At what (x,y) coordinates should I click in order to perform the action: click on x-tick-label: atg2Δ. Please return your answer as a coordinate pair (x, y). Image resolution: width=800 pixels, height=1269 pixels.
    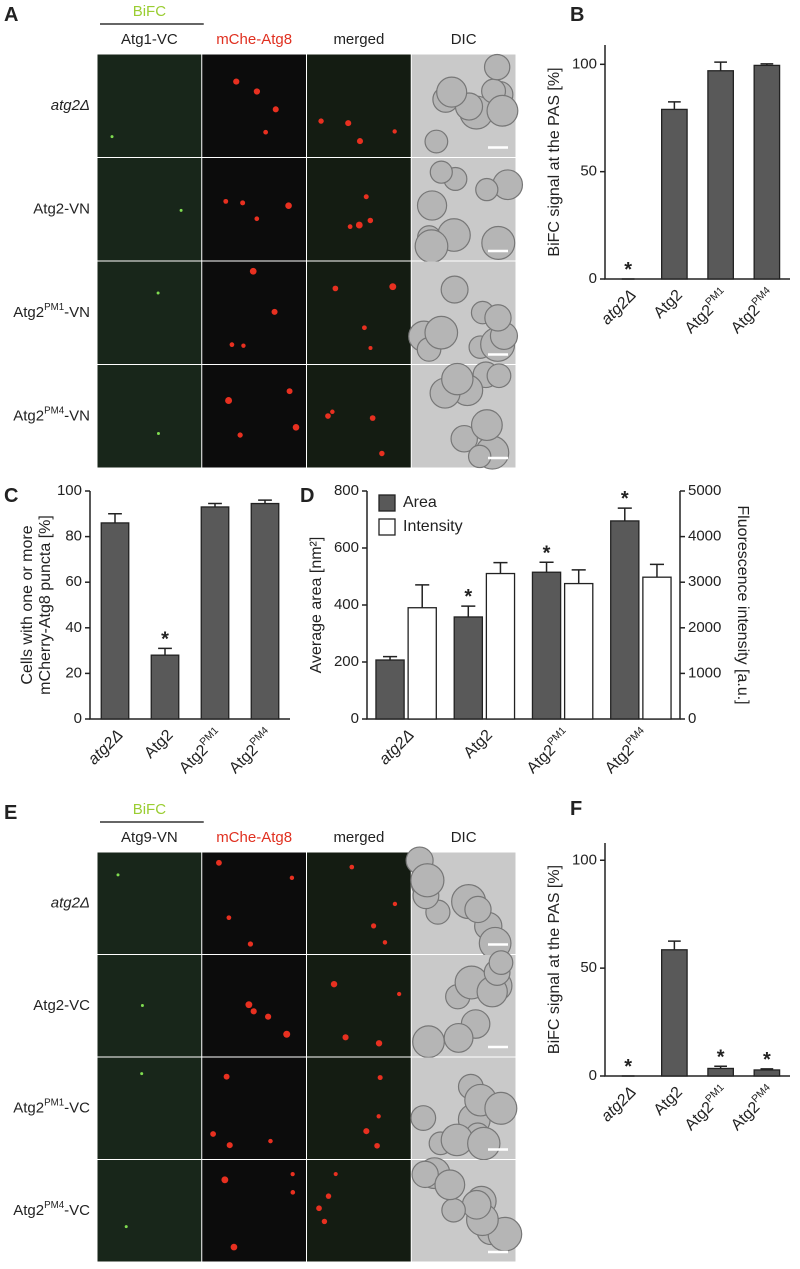
    Looking at the image, I should click on (619, 1105).